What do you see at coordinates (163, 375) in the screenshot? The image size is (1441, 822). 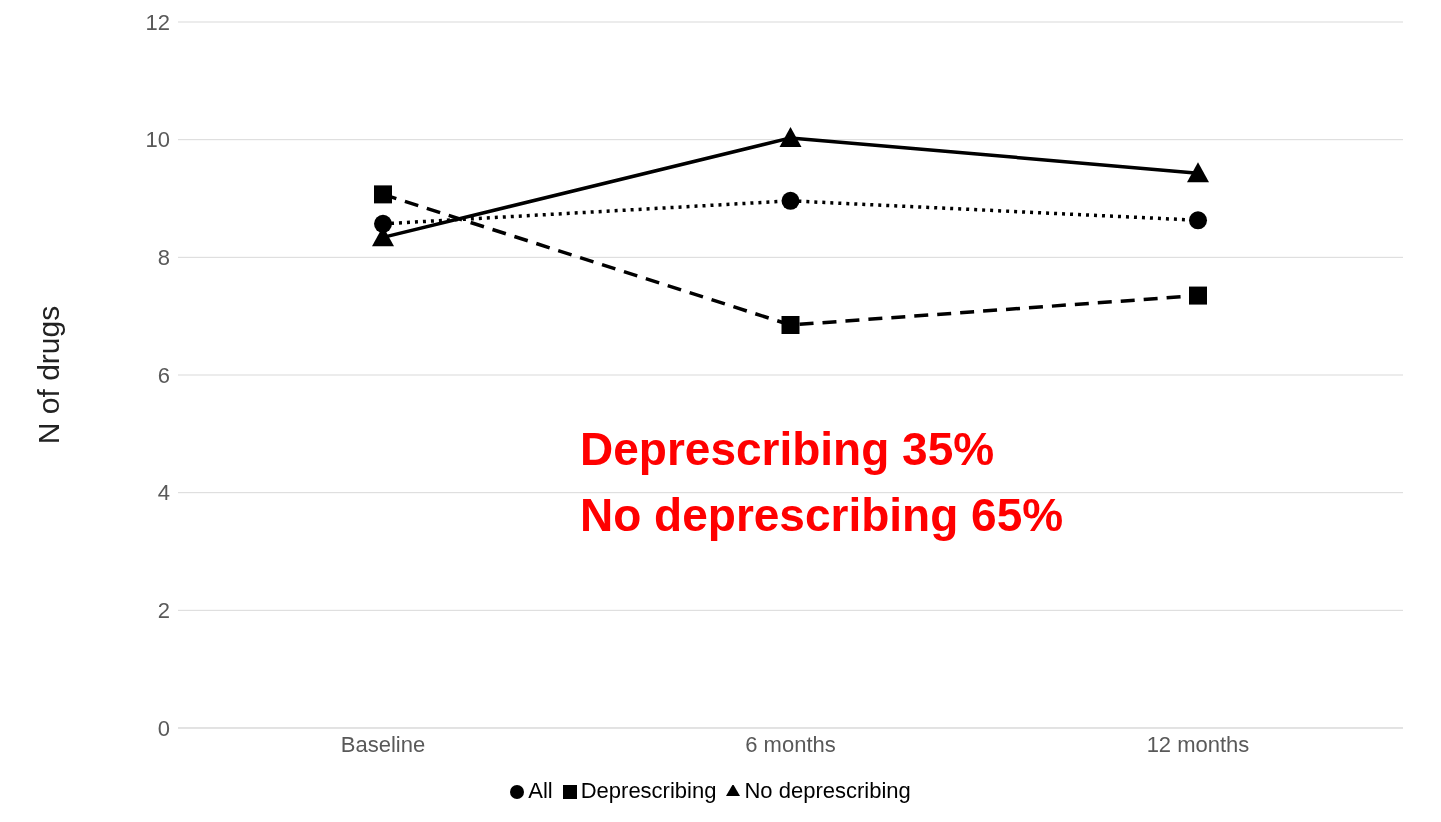 I see `y-tick-label: 6` at bounding box center [163, 375].